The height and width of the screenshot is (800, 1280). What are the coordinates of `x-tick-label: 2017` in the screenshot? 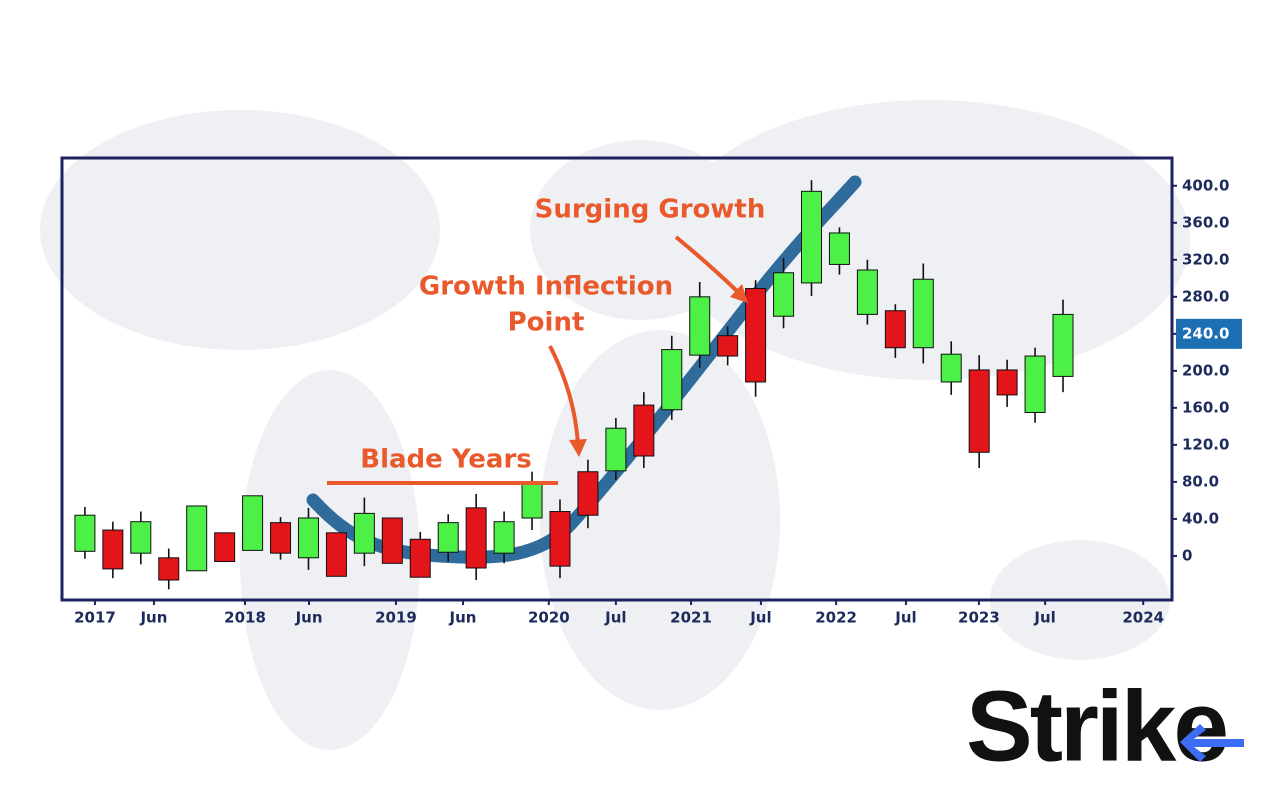 It's located at (95, 618).